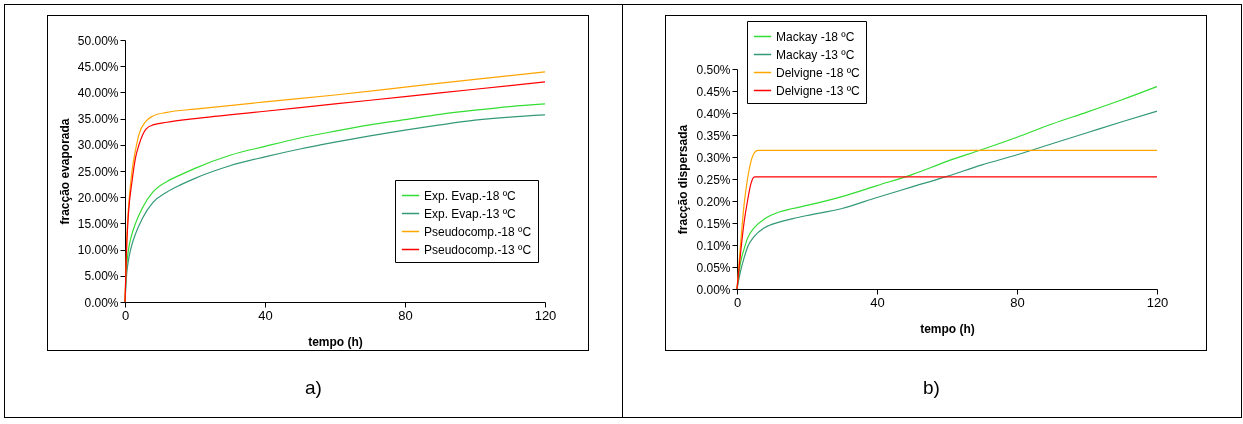 This screenshot has width=1243, height=424. What do you see at coordinates (98, 250) in the screenshot?
I see `y-tick-label: 10.00%` at bounding box center [98, 250].